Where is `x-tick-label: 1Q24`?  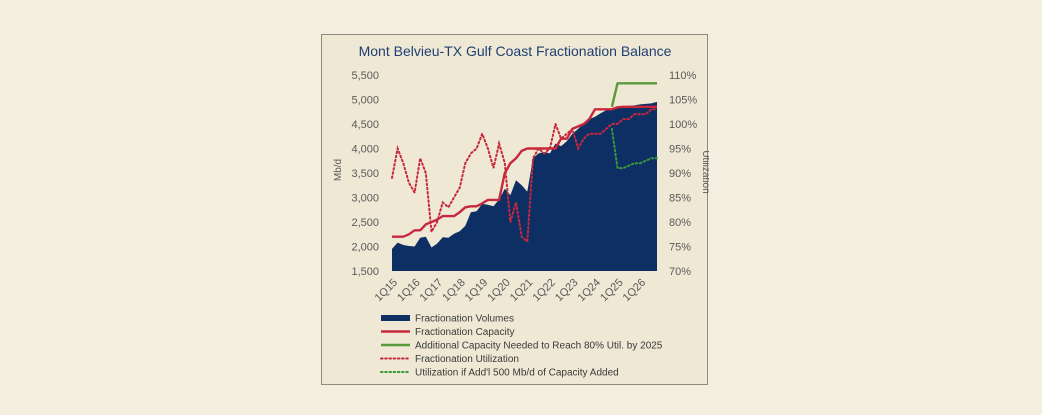
x-tick-label: 1Q24 is located at coordinates (590, 291).